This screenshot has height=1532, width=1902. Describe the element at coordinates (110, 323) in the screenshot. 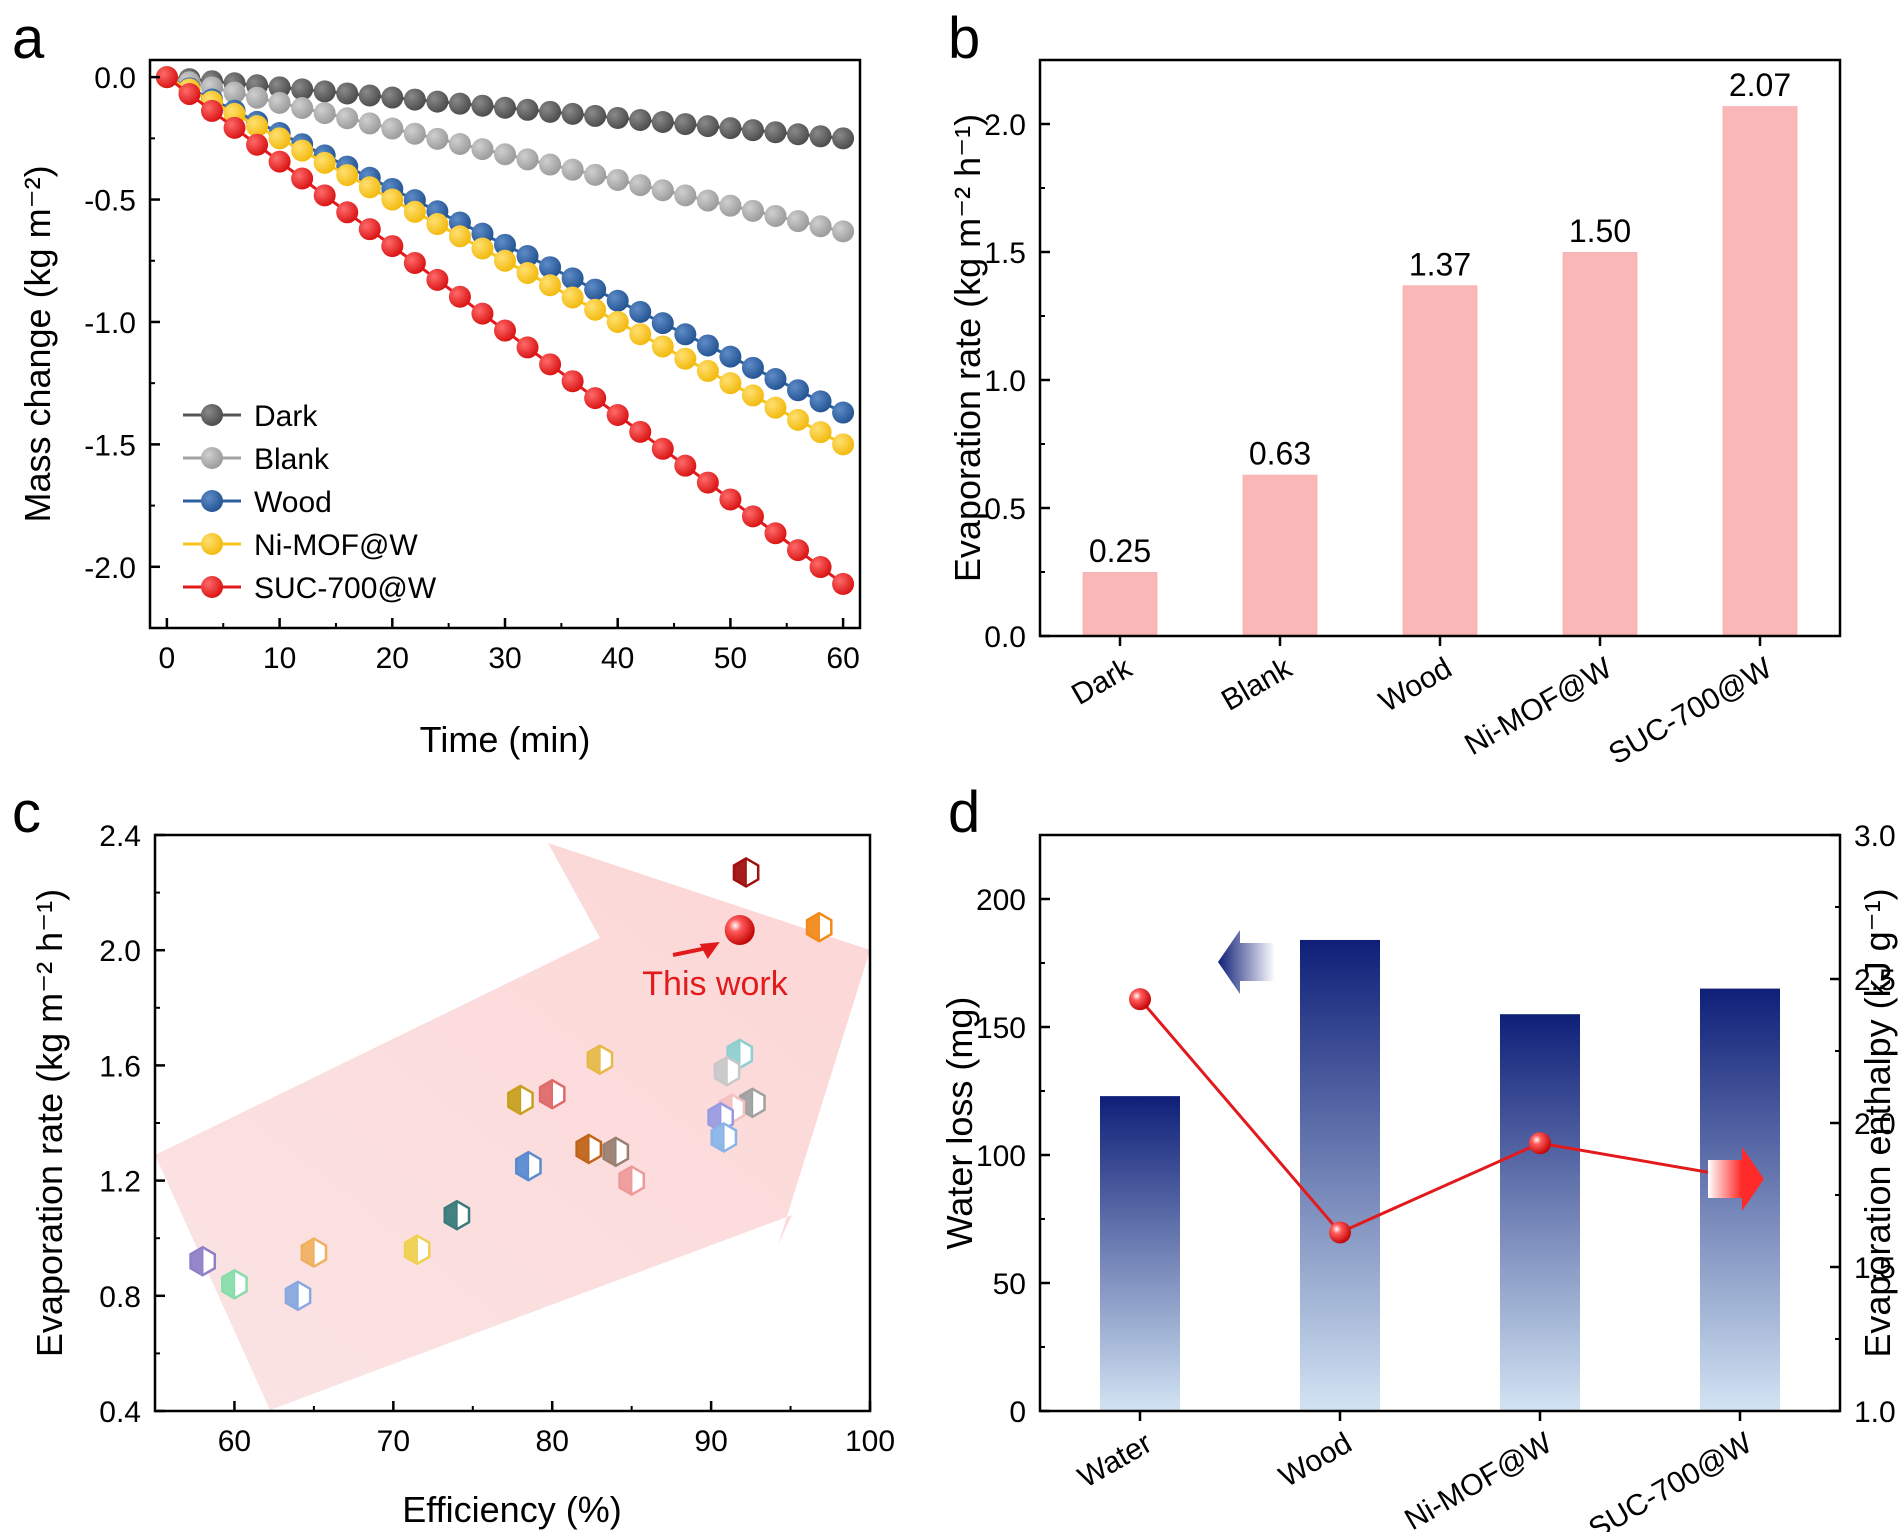

I see `y-tick-label: -1.0` at that location.